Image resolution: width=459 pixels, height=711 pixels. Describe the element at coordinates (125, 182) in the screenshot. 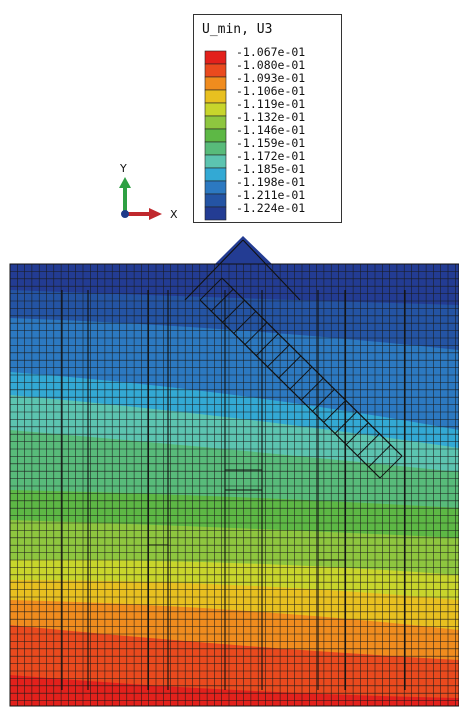

I see `y-arrow-head` at that location.